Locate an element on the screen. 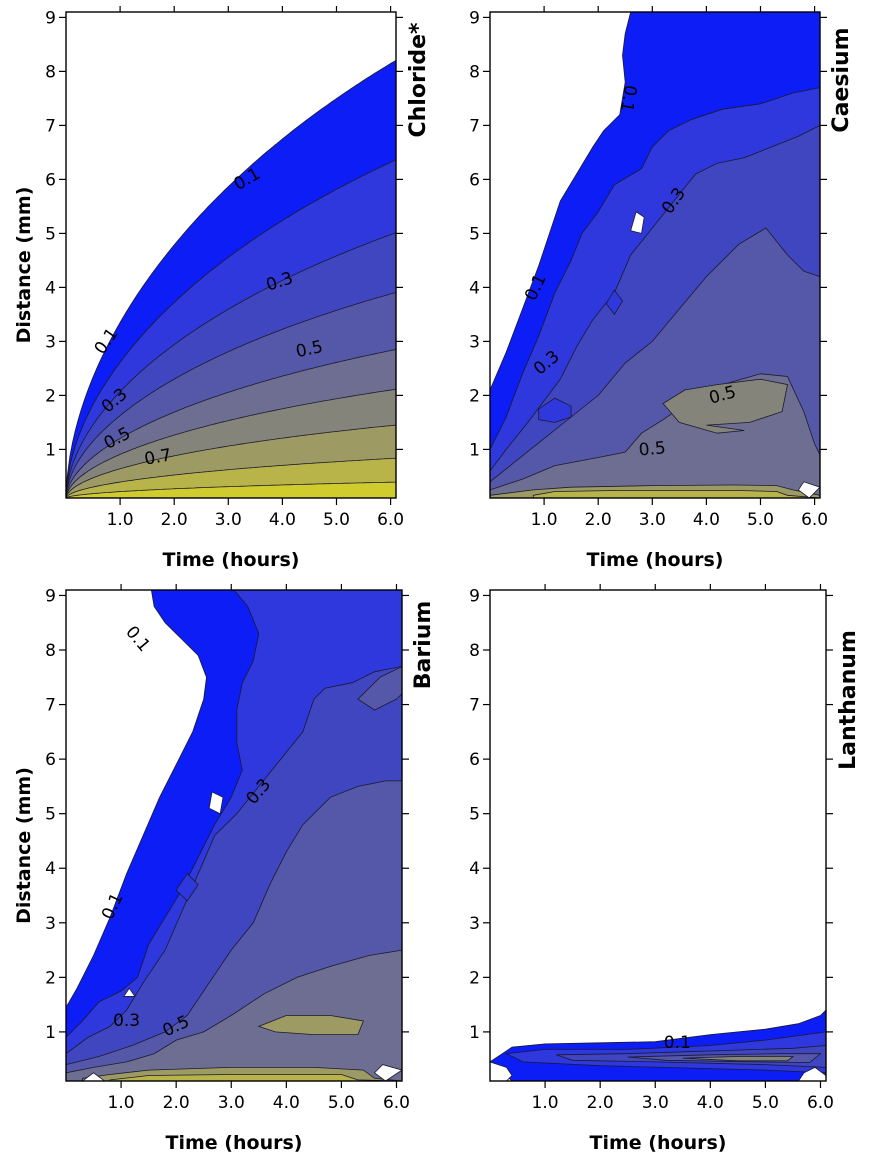  contour-label: 0.1 is located at coordinates (677, 1043).